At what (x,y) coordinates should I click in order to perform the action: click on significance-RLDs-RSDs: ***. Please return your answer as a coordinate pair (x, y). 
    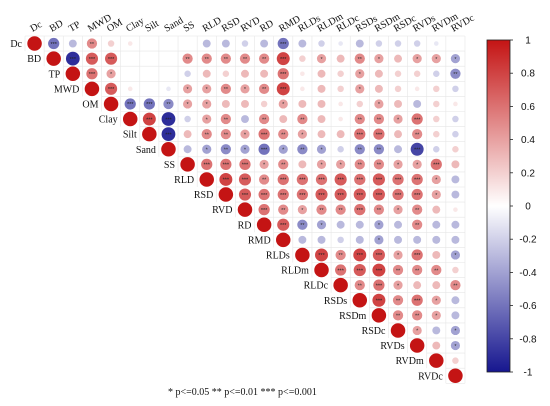
    Looking at the image, I should click on (360, 256).